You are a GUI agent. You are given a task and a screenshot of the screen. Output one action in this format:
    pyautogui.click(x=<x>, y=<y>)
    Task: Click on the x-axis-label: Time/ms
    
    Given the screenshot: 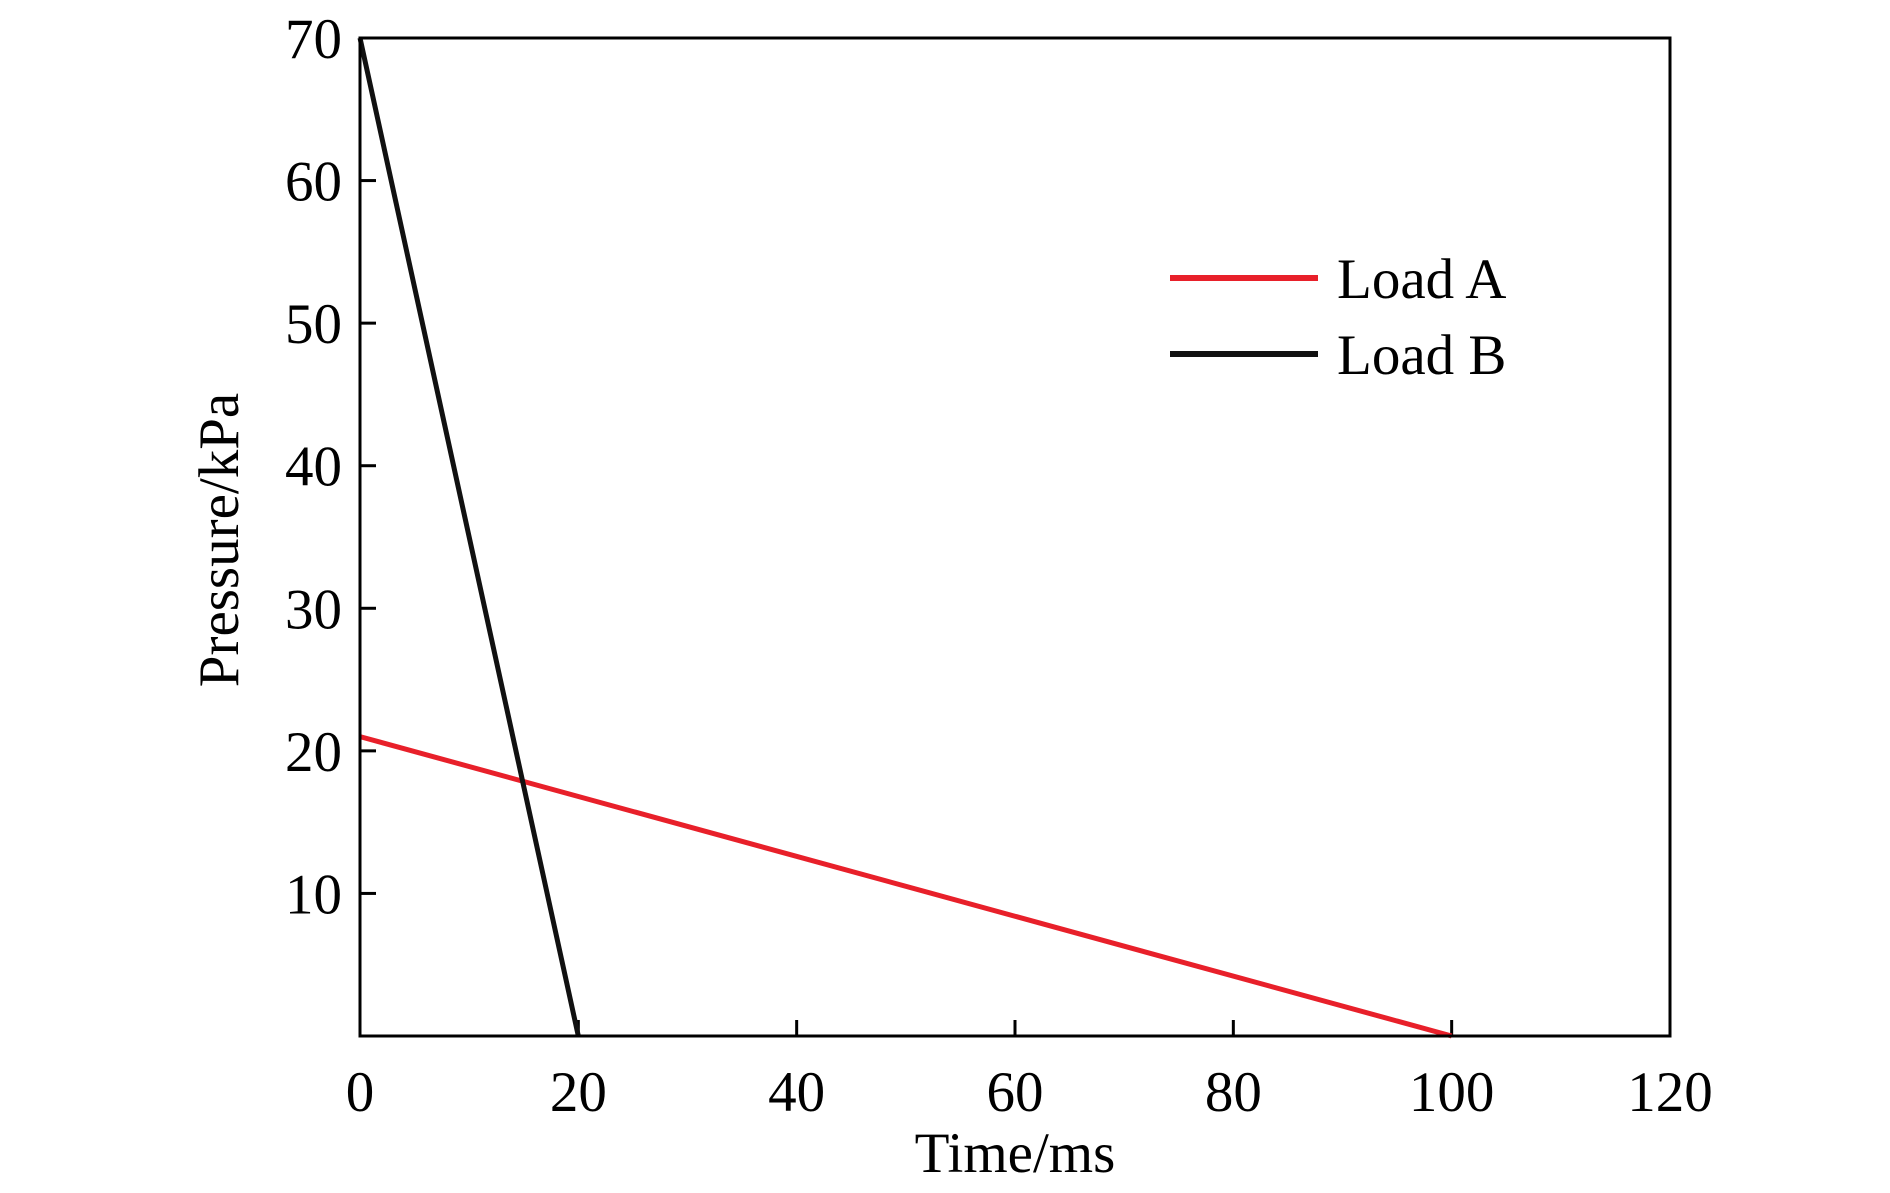 What is the action you would take?
    pyautogui.click(x=1015, y=1153)
    